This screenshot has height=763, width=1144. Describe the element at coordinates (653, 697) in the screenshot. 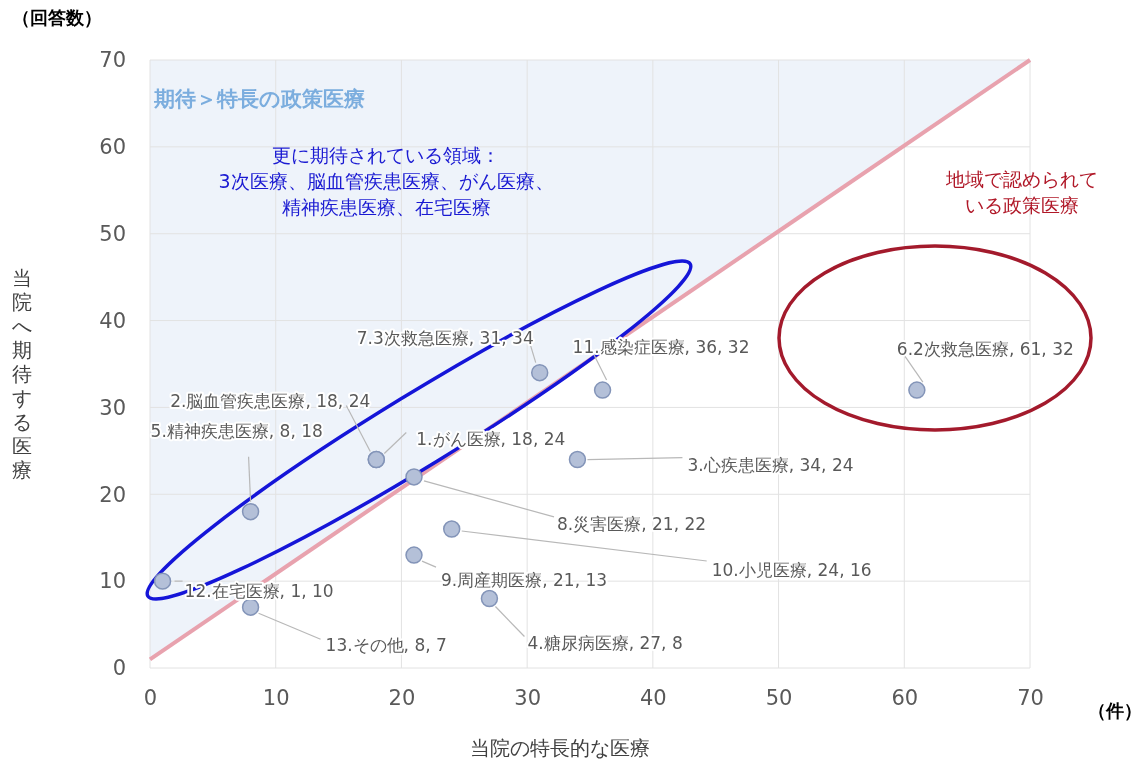

I see `x-tick-label: 40` at that location.